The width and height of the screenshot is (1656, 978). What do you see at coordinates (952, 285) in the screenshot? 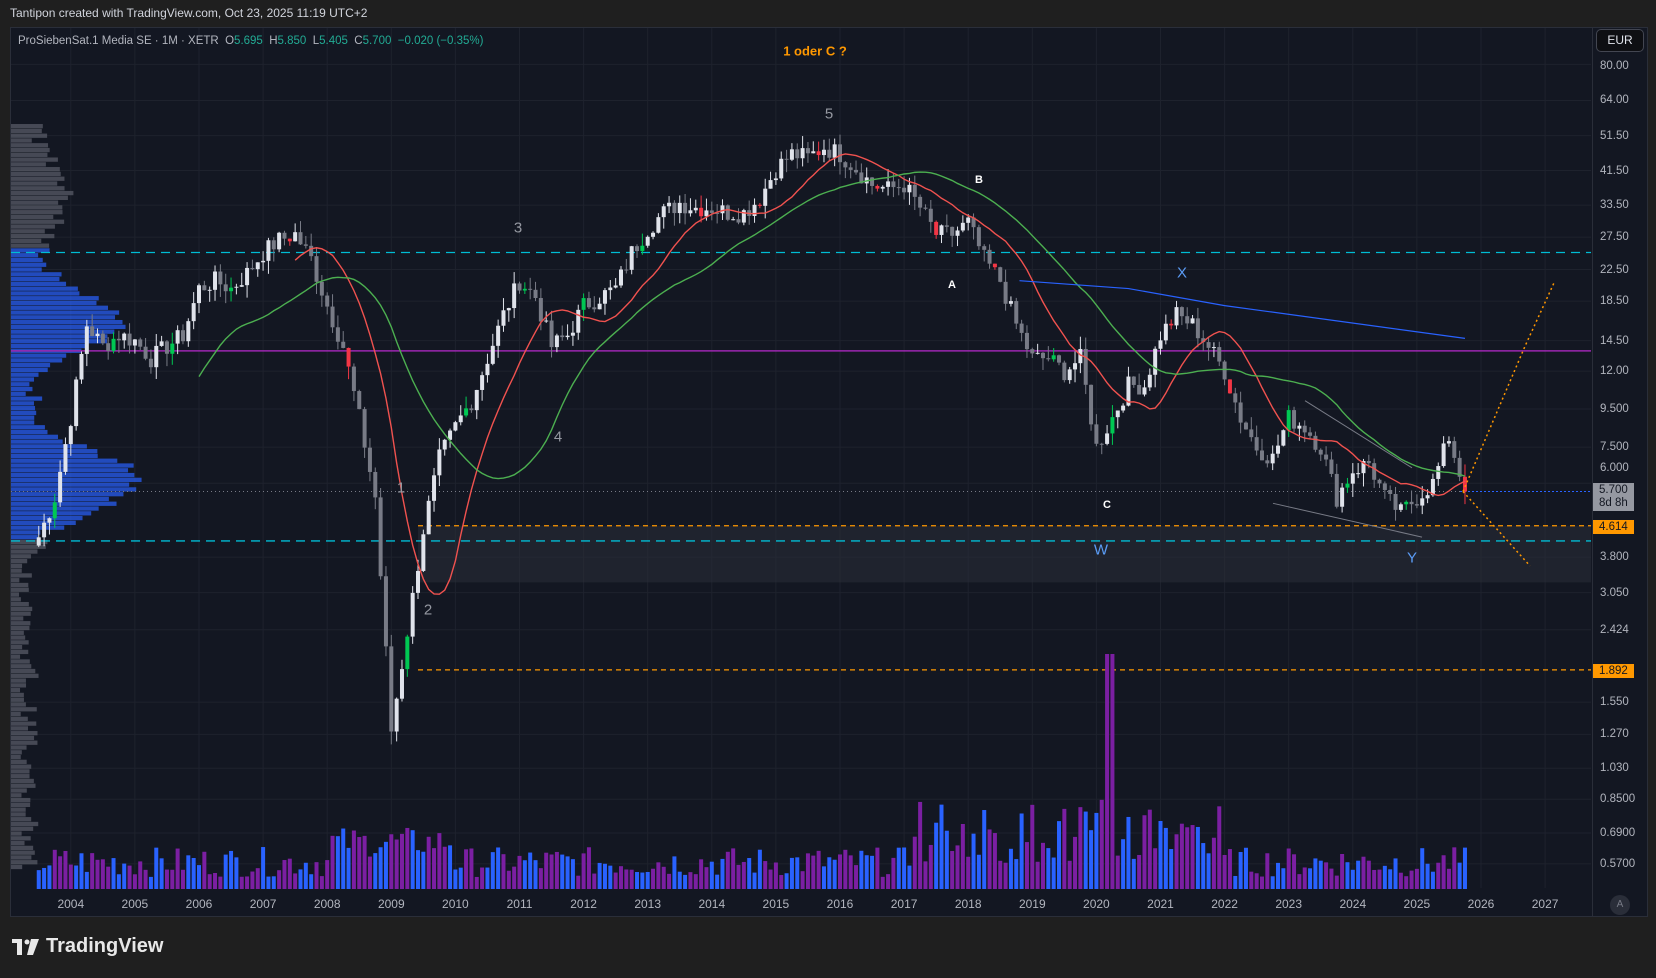
I see `wave-label-a: A` at bounding box center [952, 285].